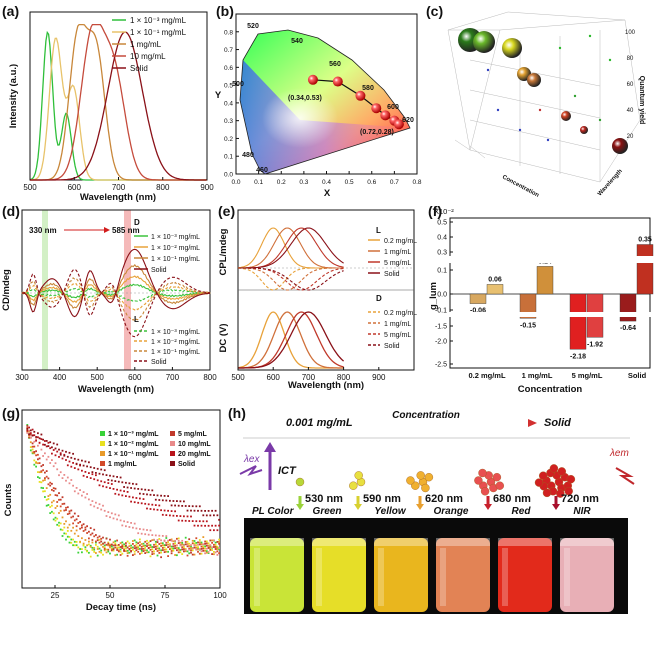 The image size is (660, 660). I want to click on aggregate-molecule, so click(554, 468).